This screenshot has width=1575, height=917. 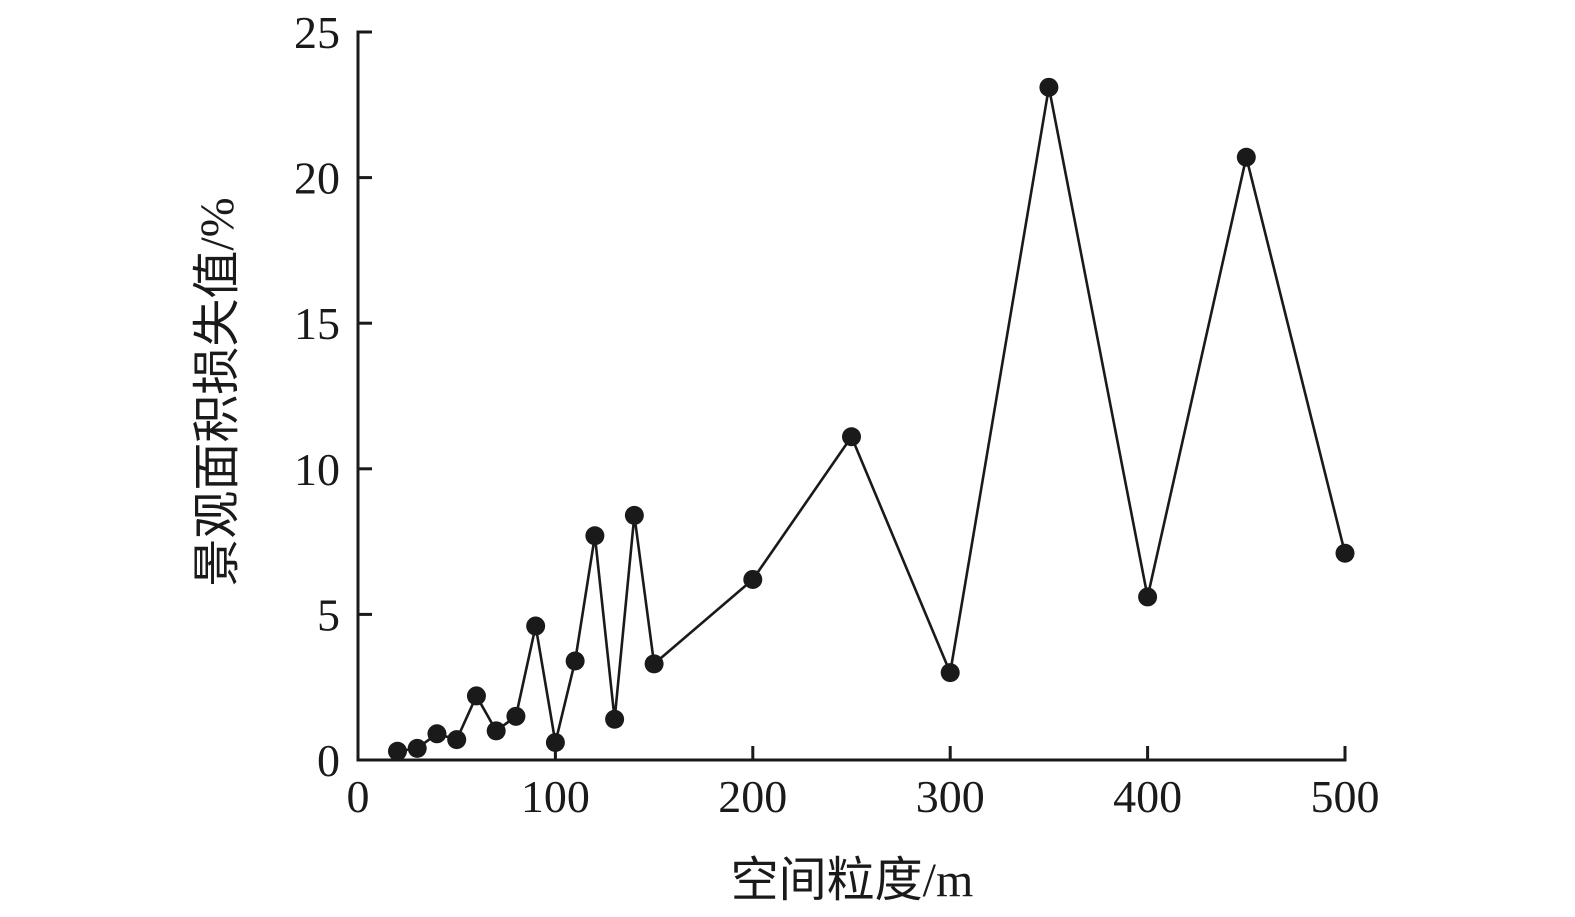 What do you see at coordinates (358, 796) in the screenshot?
I see `x-tick-label: 0` at bounding box center [358, 796].